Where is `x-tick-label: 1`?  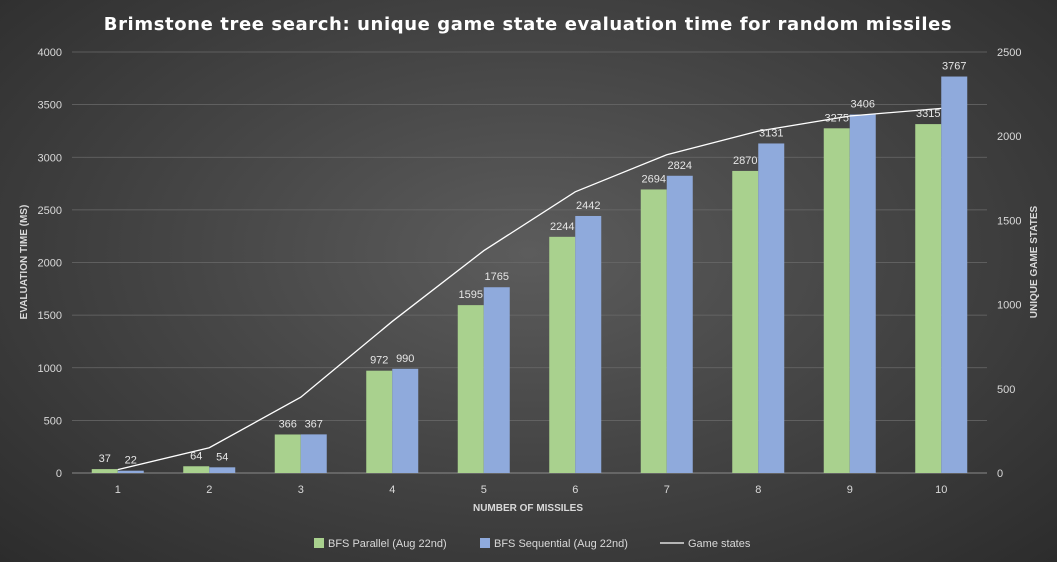
x-tick-label: 1 is located at coordinates (118, 490).